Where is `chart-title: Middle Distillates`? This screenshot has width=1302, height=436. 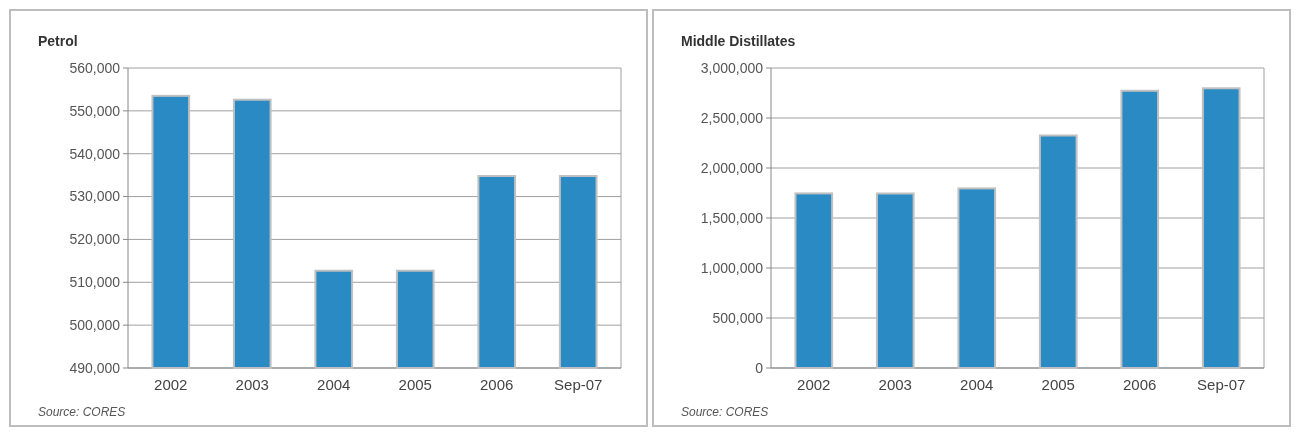 chart-title: Middle Distillates is located at coordinates (738, 41).